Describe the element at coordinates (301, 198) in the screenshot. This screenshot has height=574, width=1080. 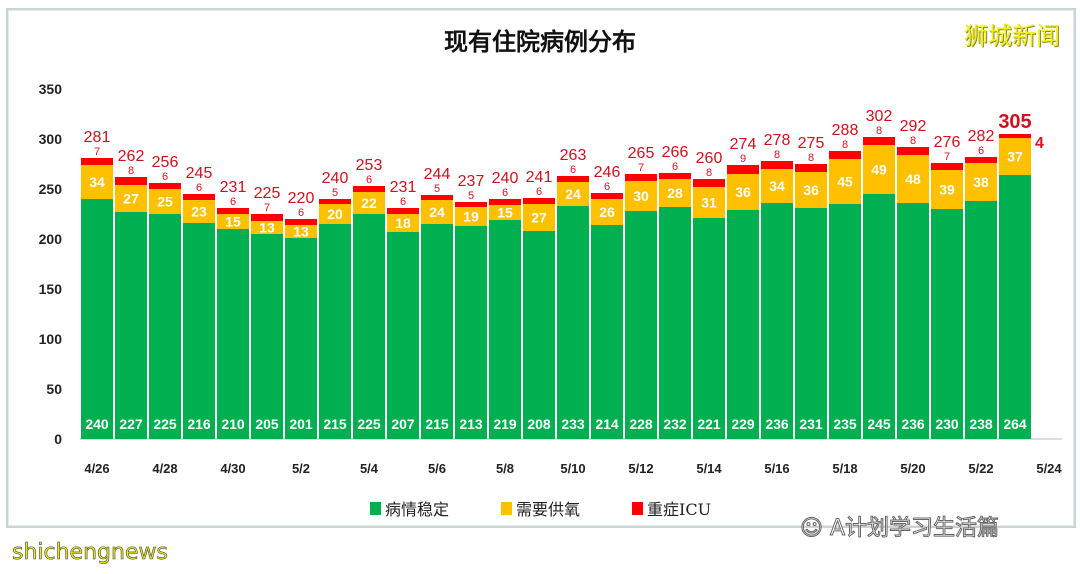
I see `total-label: 220` at that location.